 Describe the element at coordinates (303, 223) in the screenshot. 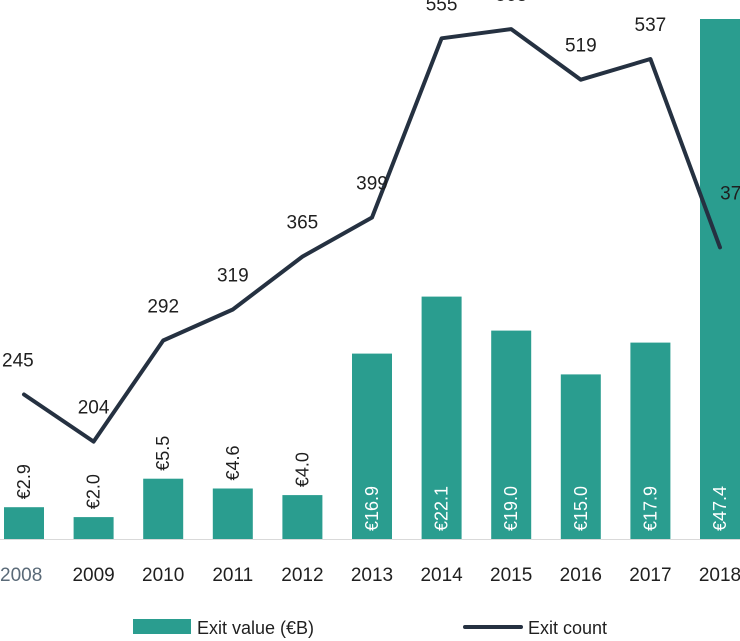

I see `count-label-2012: 365` at that location.